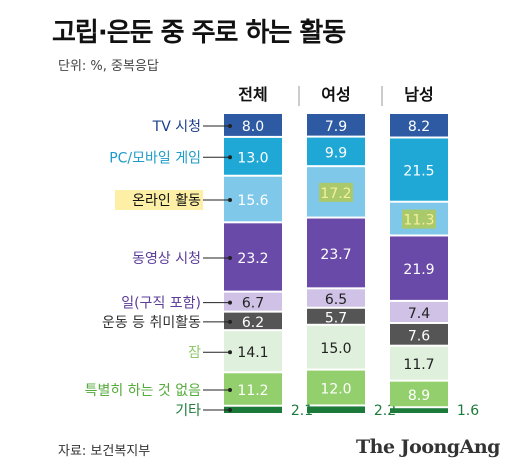  I want to click on value-label: 8.0, so click(253, 127).